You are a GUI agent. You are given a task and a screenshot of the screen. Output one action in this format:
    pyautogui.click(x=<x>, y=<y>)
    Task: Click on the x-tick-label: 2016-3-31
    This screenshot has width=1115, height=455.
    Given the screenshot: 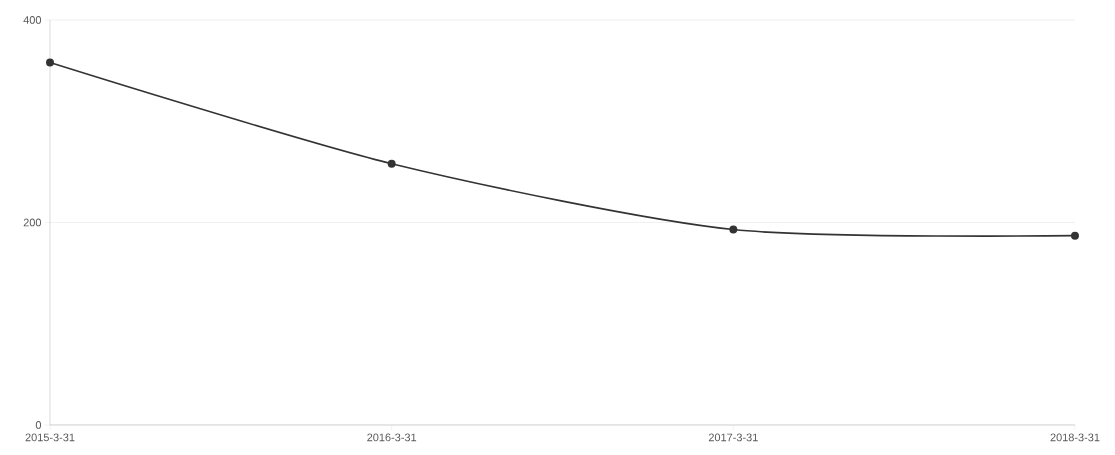 What is the action you would take?
    pyautogui.click(x=392, y=437)
    